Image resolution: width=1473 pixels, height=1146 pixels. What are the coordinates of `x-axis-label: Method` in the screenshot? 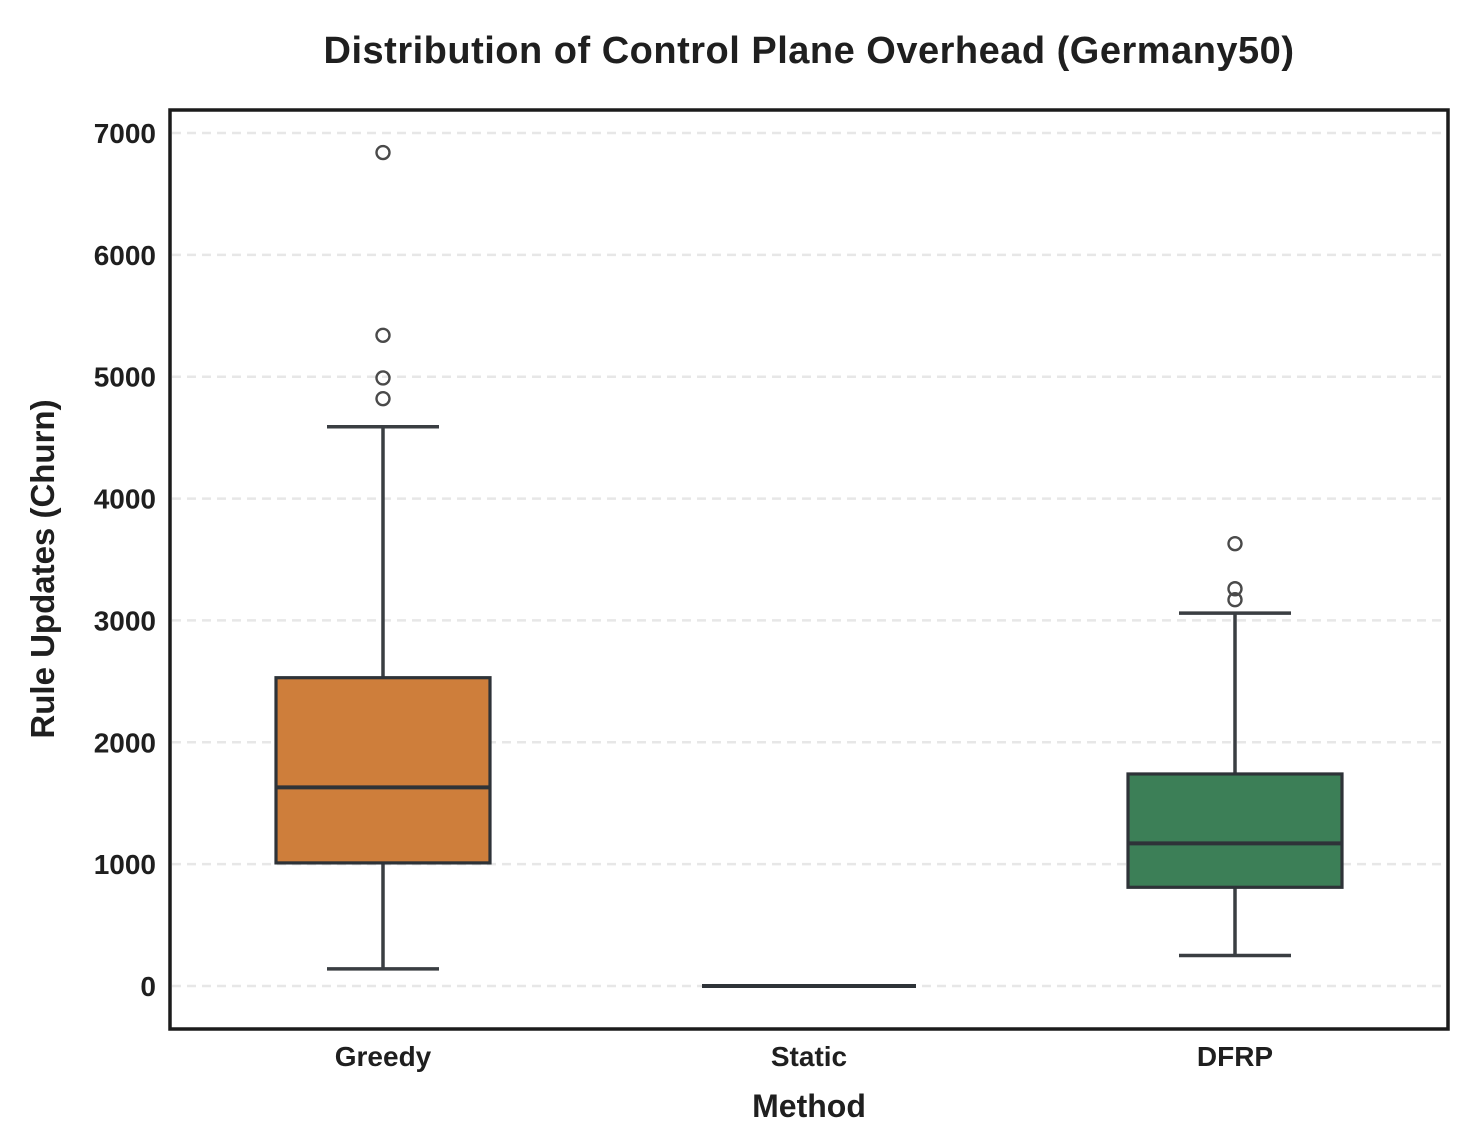 It's located at (809, 1106).